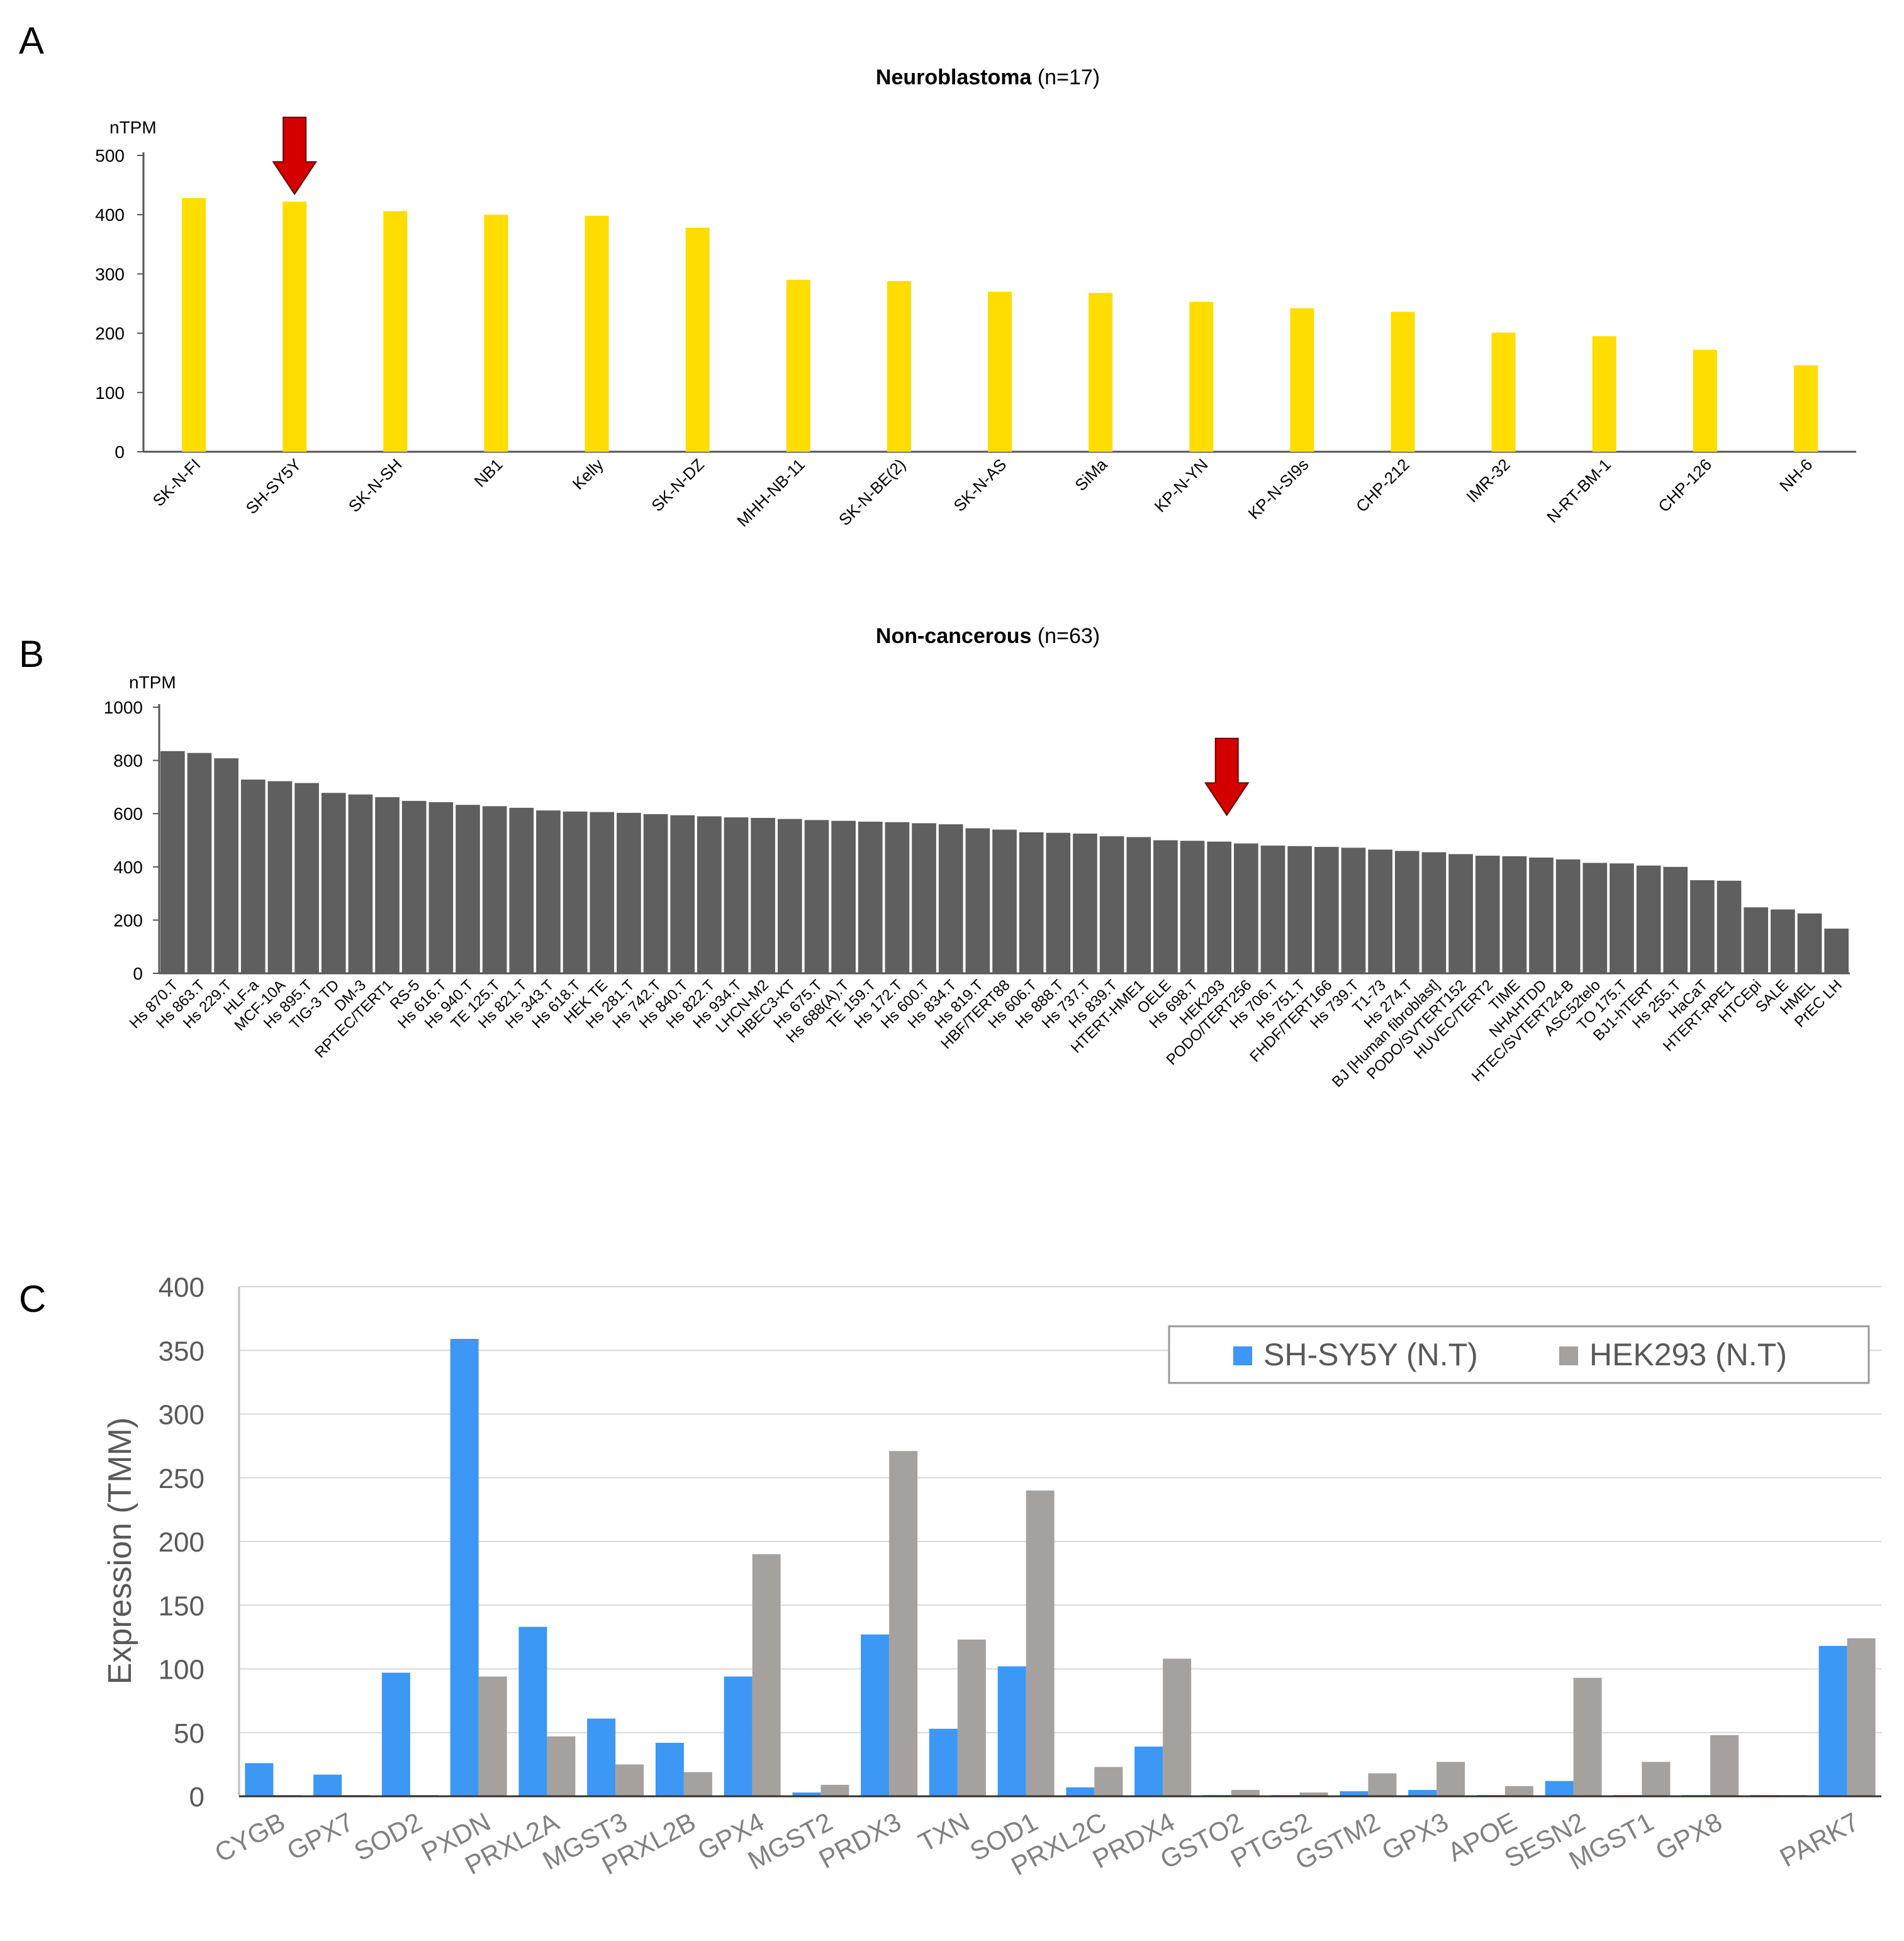 Image resolution: width=1904 pixels, height=1941 pixels. Describe the element at coordinates (1192, 907) in the screenshot. I see `bar-hs-698-t` at that location.